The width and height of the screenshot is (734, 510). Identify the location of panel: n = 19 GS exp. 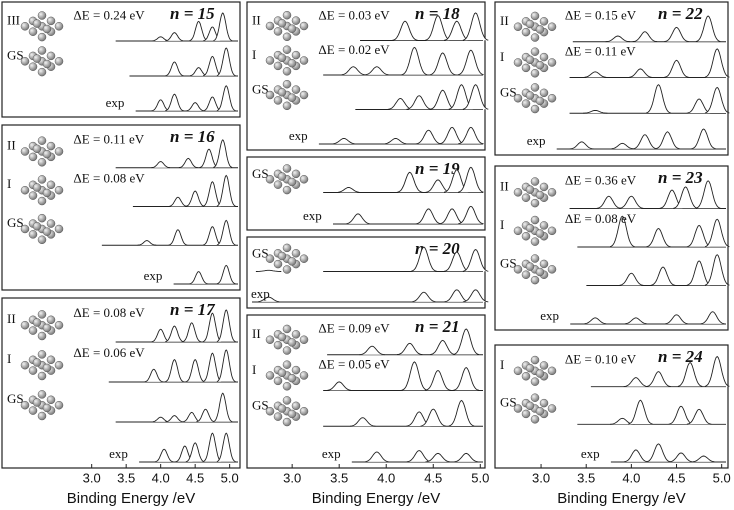
(366, 193).